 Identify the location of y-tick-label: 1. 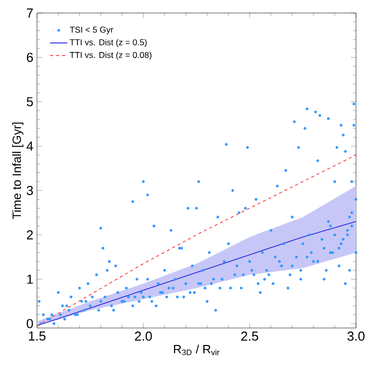
(30, 279).